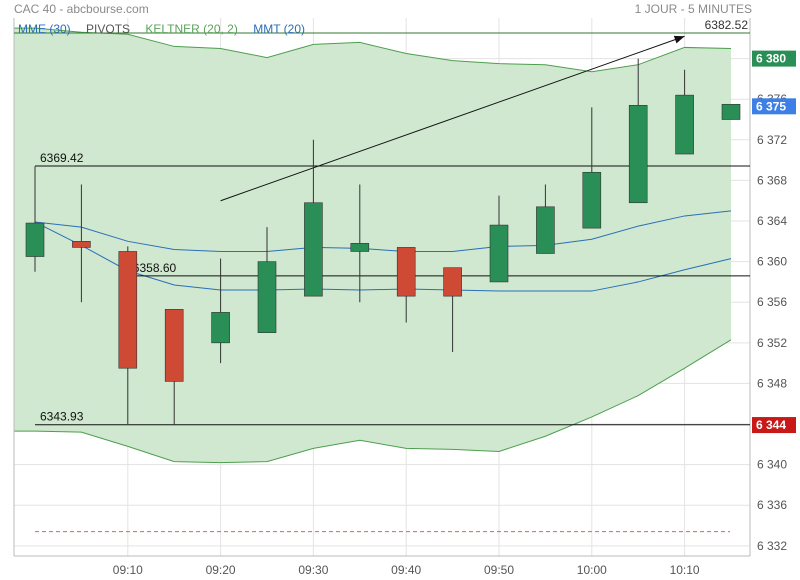 This screenshot has height=580, width=800. Describe the element at coordinates (383, 256) in the screenshot. I see `mmt-line` at that location.